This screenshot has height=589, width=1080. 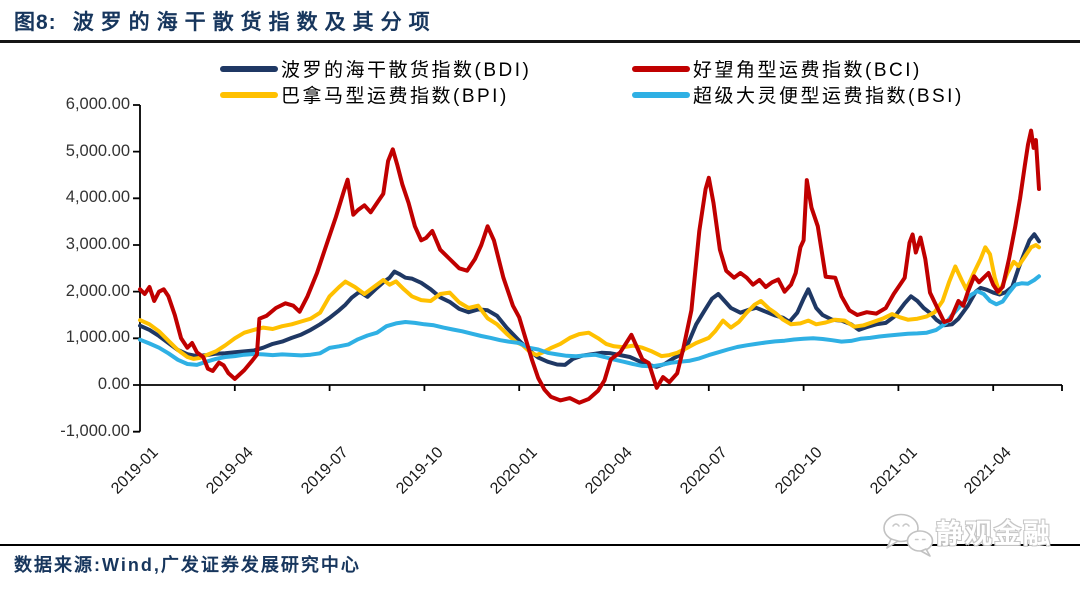 I want to click on y-axis-tick-label: 1,000.00, so click(x=97, y=337).